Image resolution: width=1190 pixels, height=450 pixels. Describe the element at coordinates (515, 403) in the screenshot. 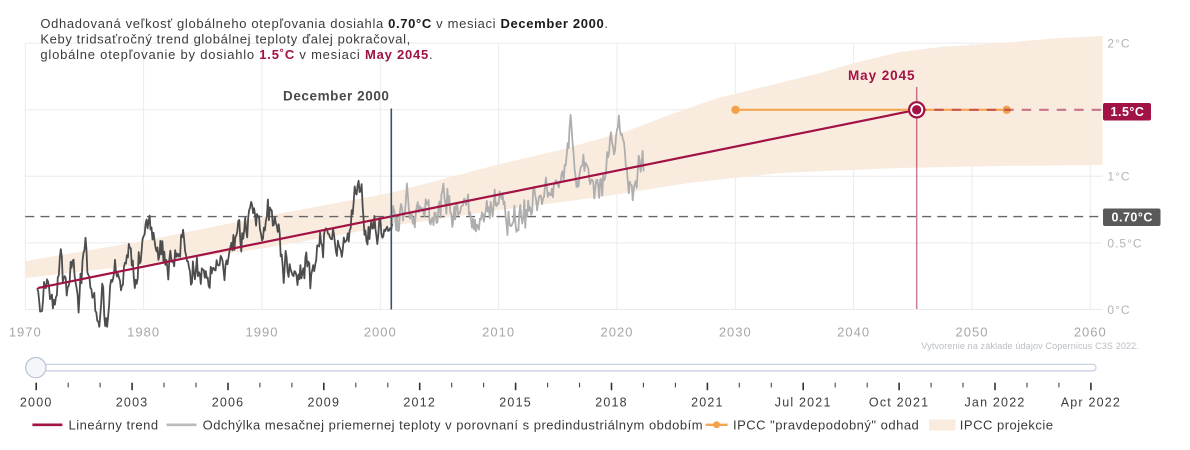

I see `svg-text: 2015` at that location.